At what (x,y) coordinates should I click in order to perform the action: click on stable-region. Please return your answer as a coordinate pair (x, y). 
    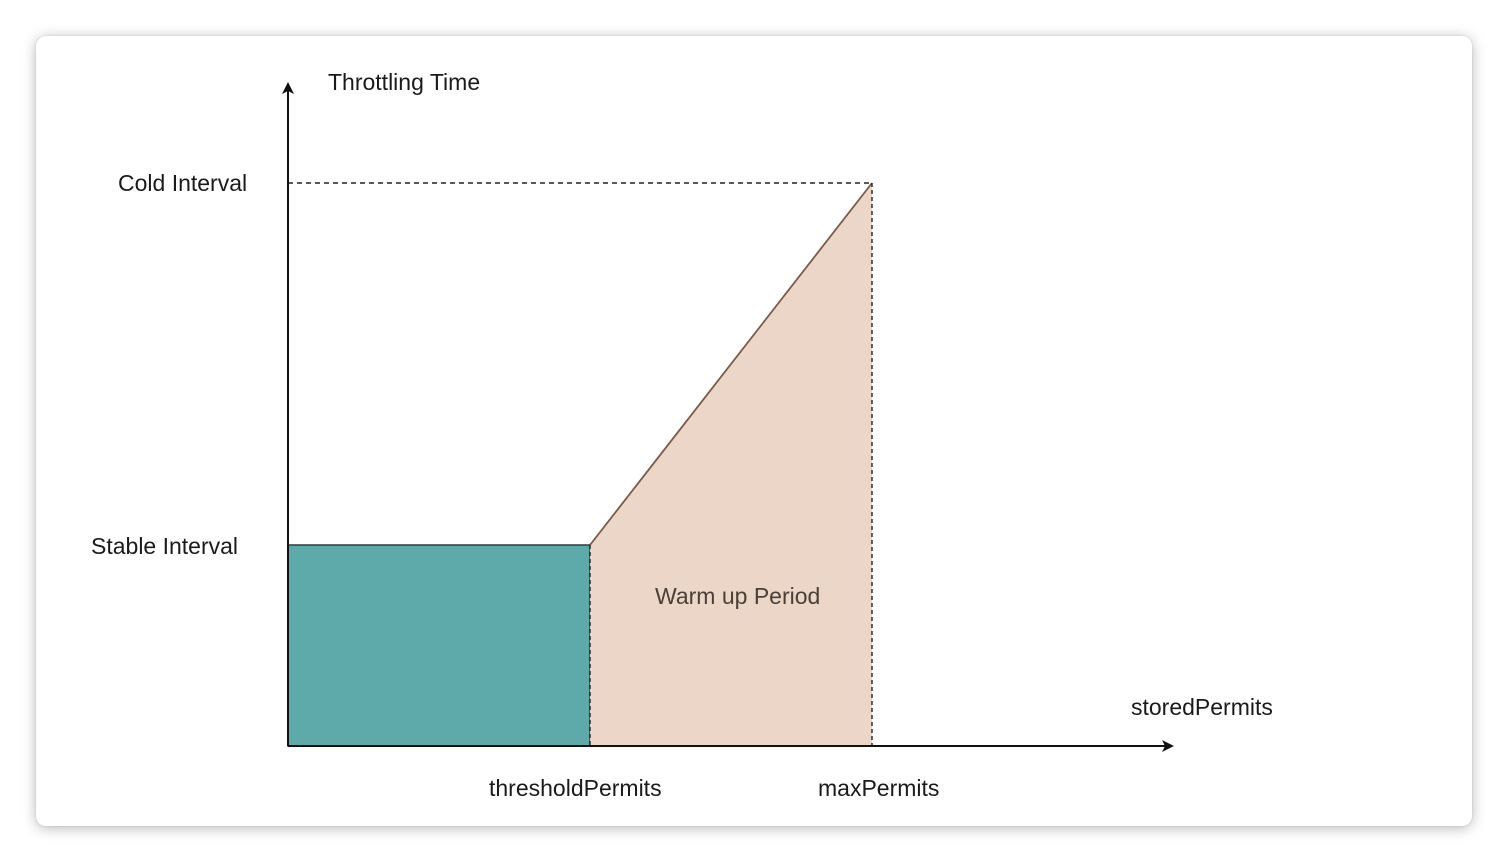
    Looking at the image, I should click on (439, 645).